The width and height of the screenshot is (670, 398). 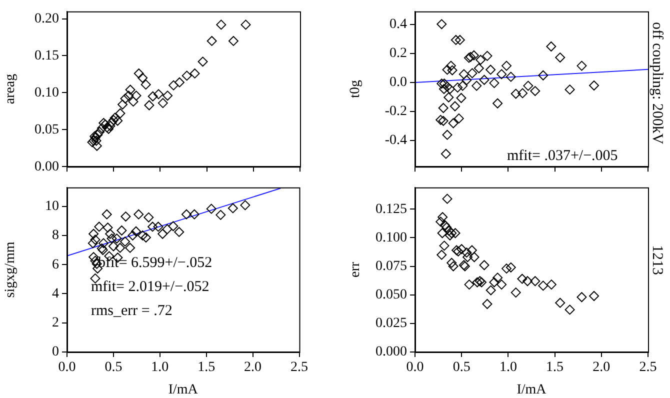 What do you see at coordinates (562, 156) in the screenshot?
I see `annotation: mfit= .037+/−.005` at bounding box center [562, 156].